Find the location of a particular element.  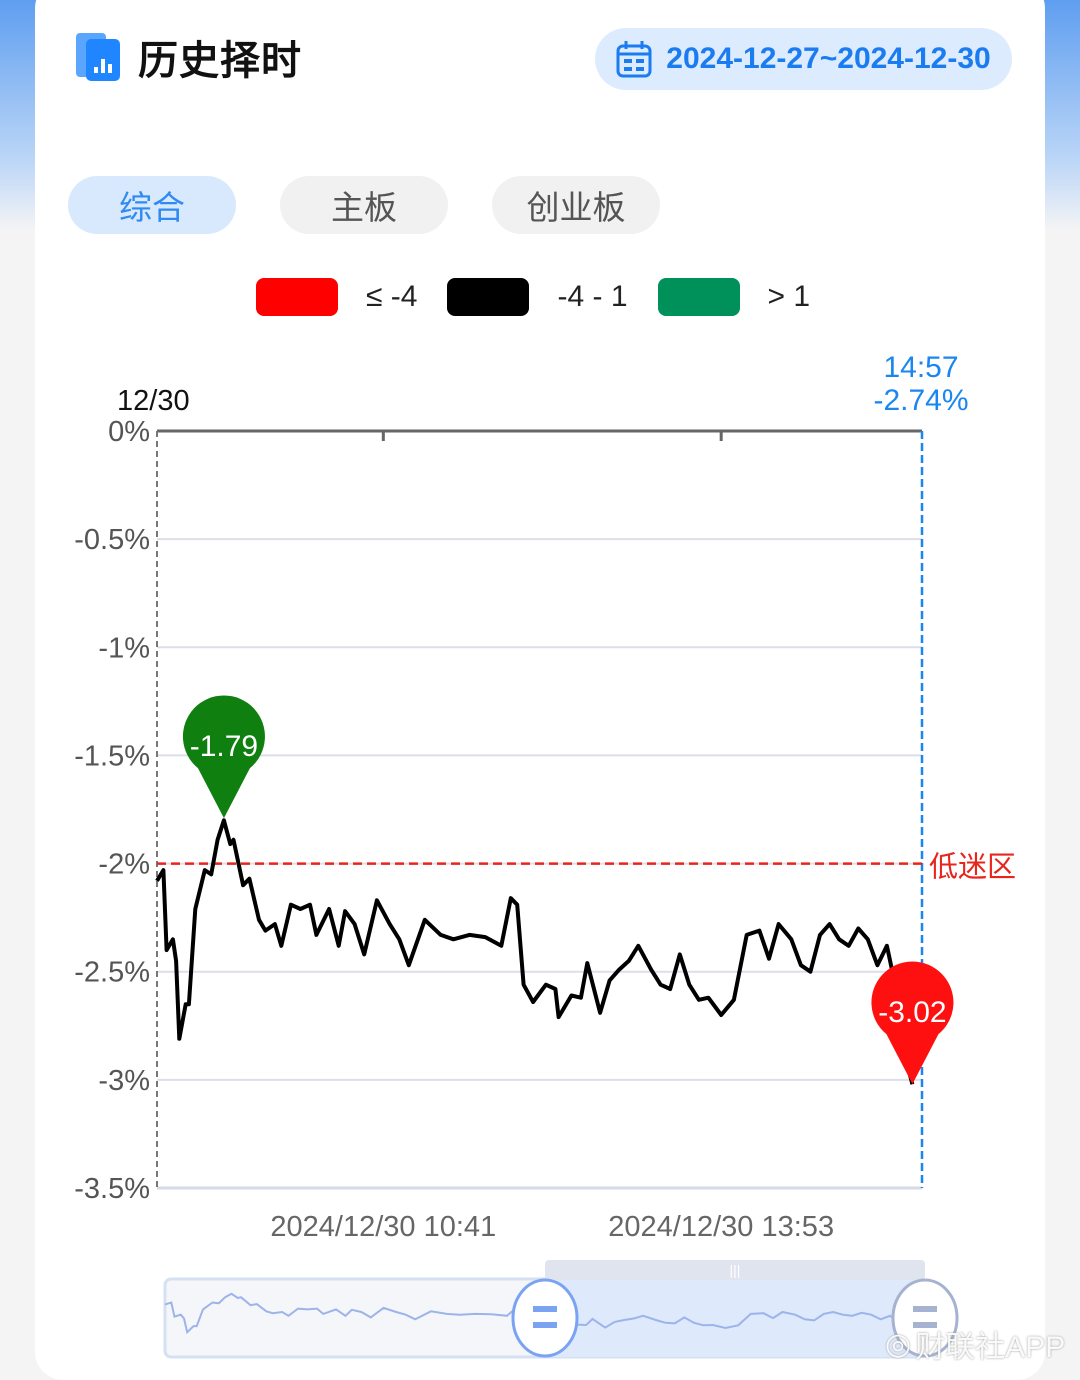

grip-icon: ||| is located at coordinates (735, 1270).